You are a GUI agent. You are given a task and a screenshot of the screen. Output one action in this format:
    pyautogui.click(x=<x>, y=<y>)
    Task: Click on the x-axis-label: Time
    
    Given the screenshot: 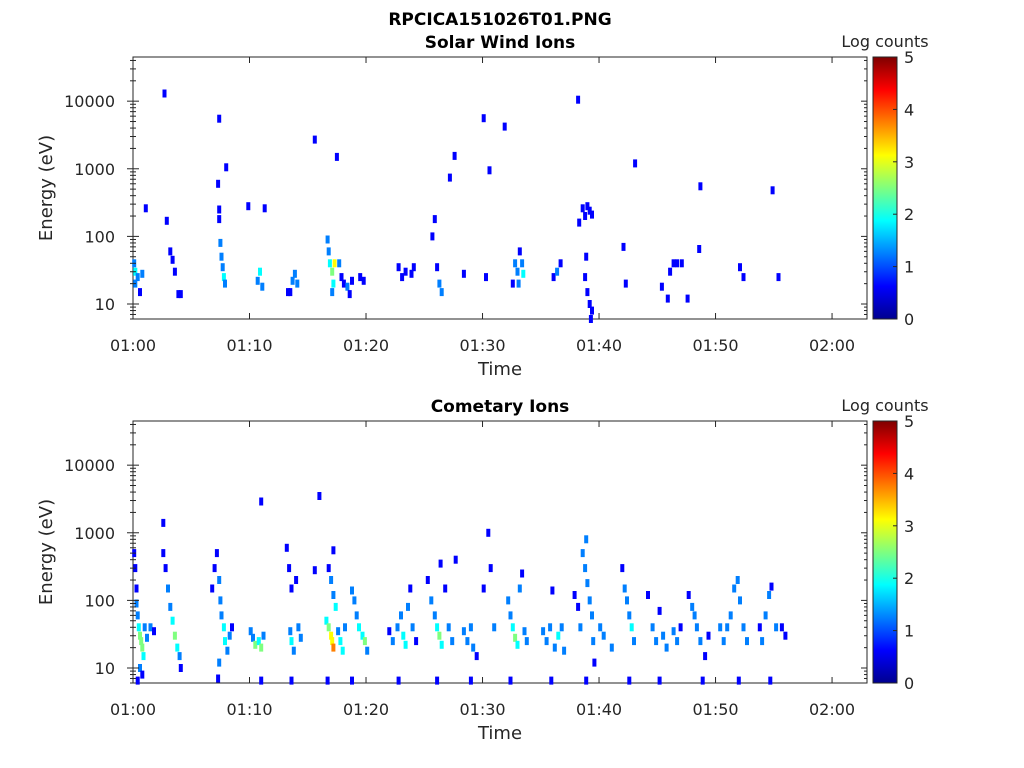 What is the action you would take?
    pyautogui.click(x=499, y=369)
    